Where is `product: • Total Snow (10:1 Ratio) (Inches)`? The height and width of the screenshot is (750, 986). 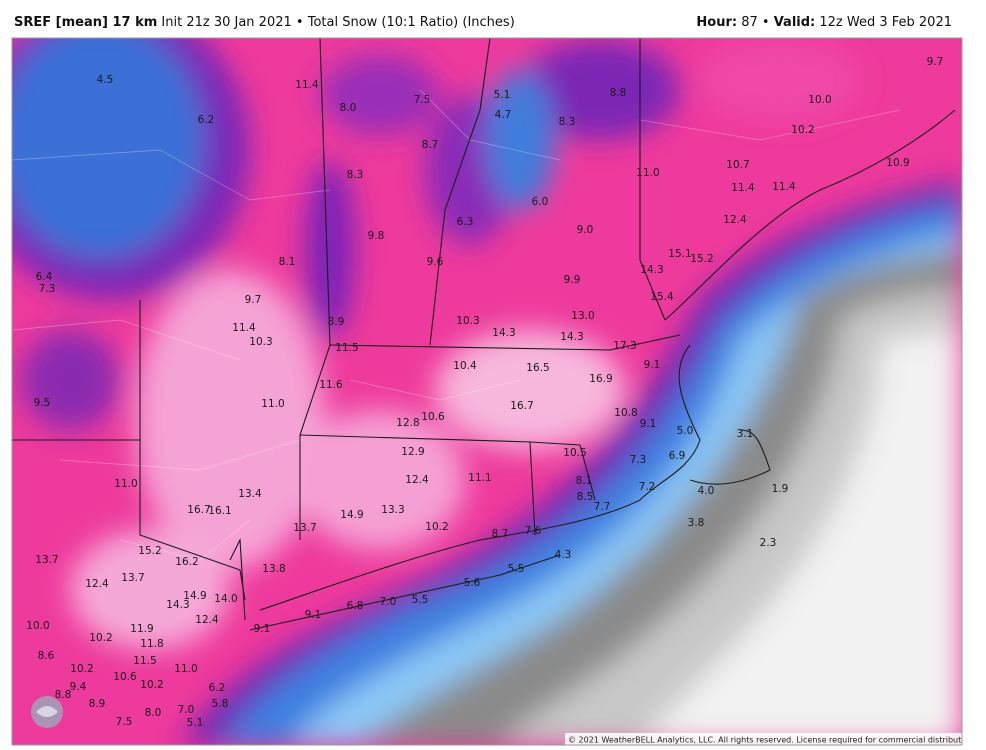
product: • Total Snow (10:1 Ratio) (Inches) is located at coordinates (405, 22).